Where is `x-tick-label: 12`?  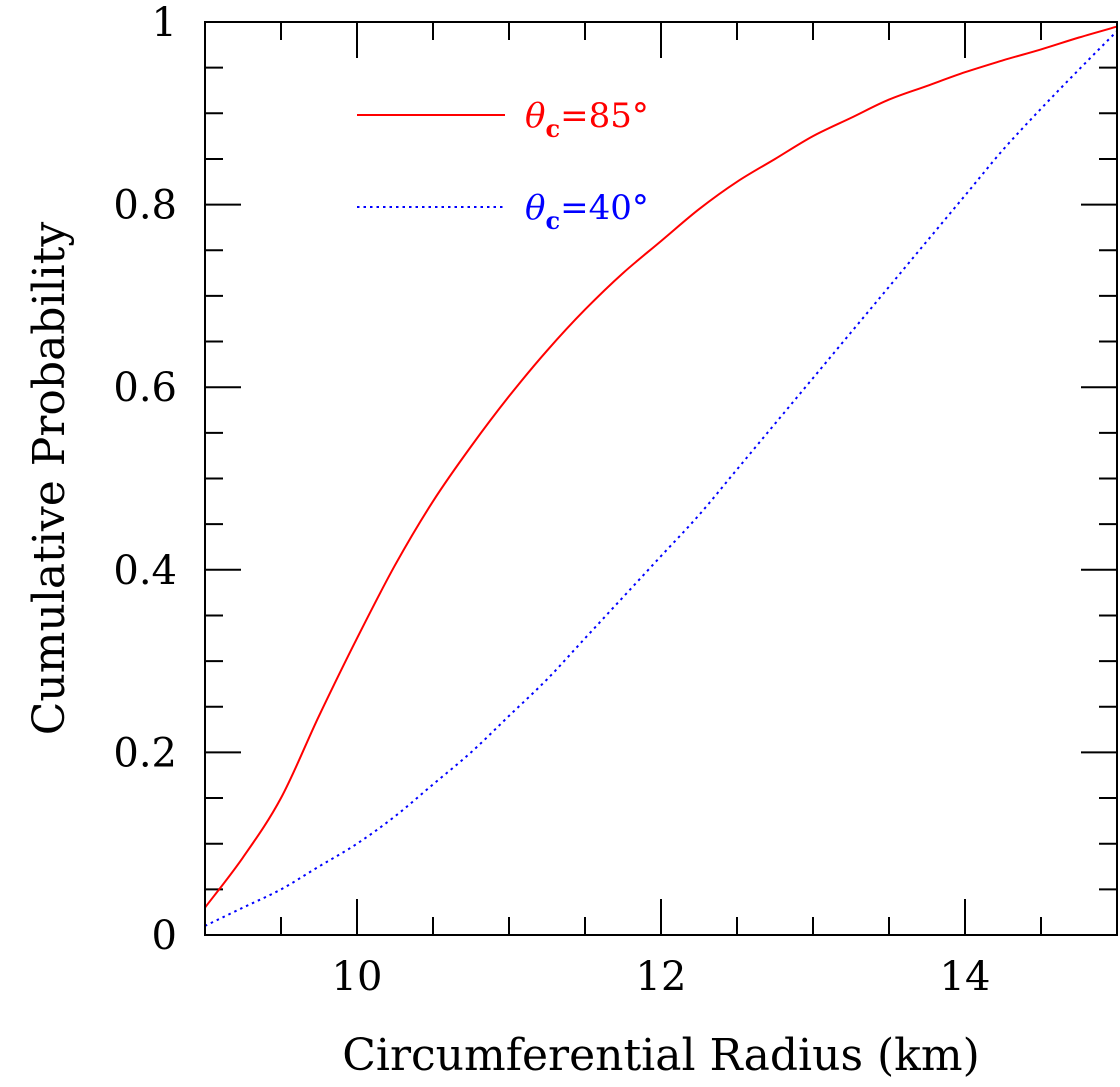 x-tick-label: 12 is located at coordinates (661, 977).